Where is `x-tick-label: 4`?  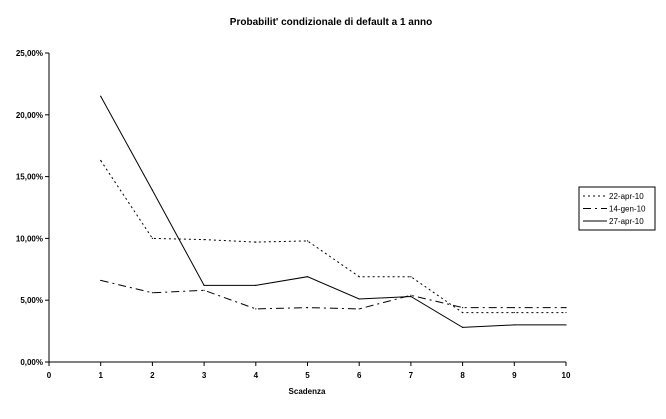
x-tick-label: 4 is located at coordinates (256, 375).